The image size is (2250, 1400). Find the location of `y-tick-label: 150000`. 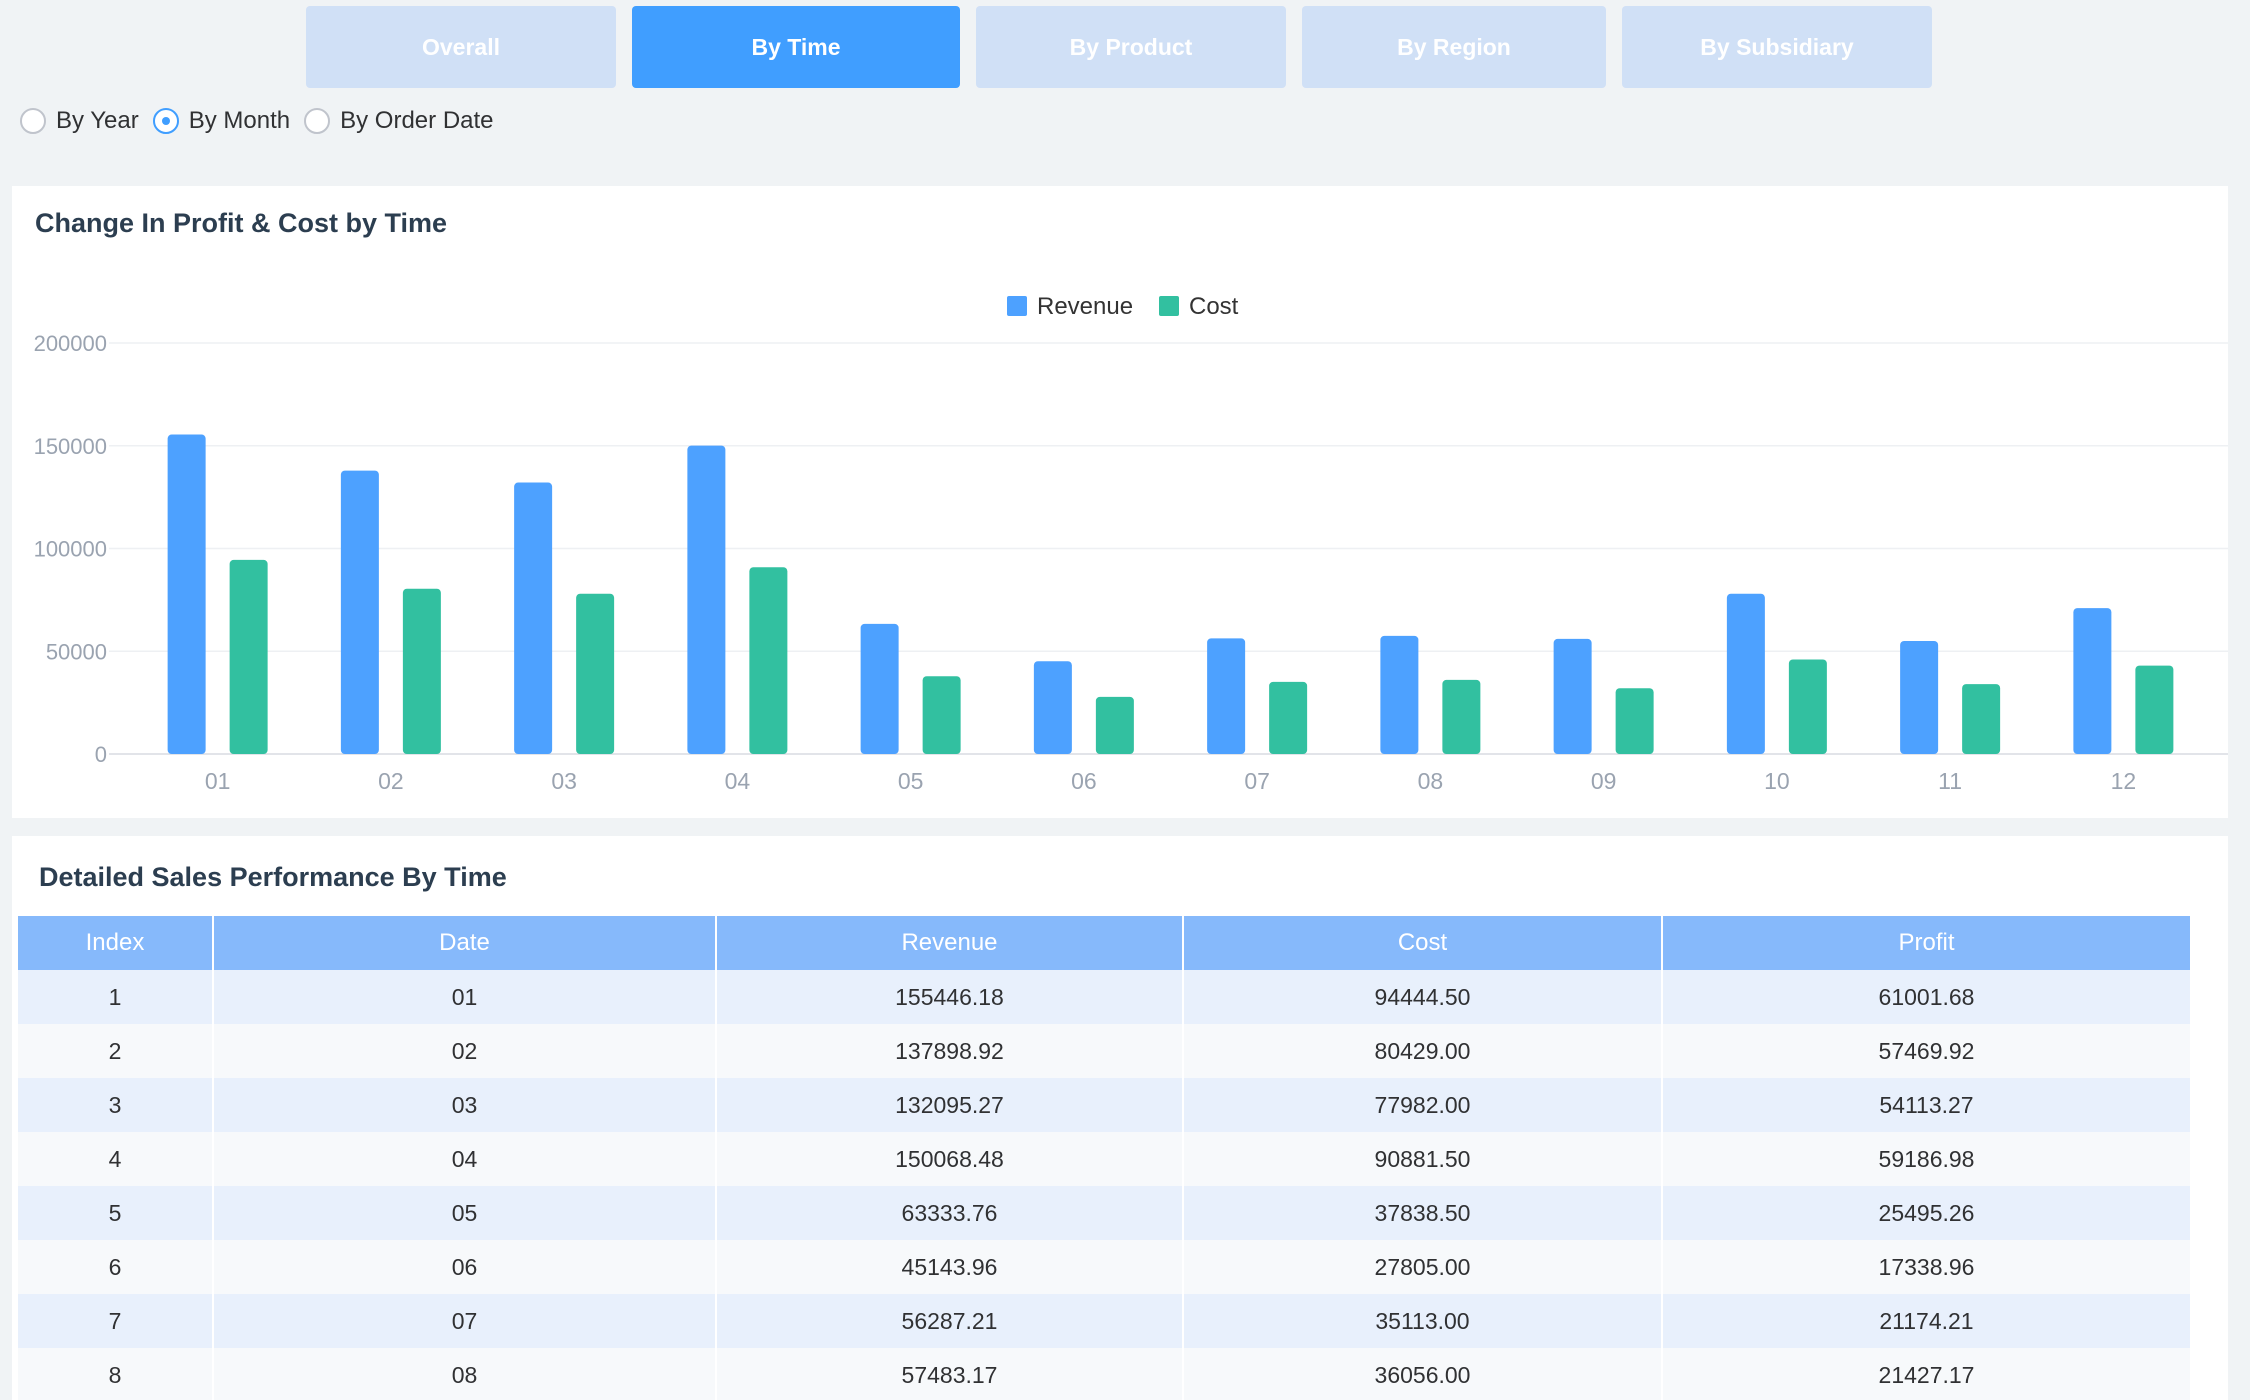

y-tick-label: 150000 is located at coordinates (70, 446).